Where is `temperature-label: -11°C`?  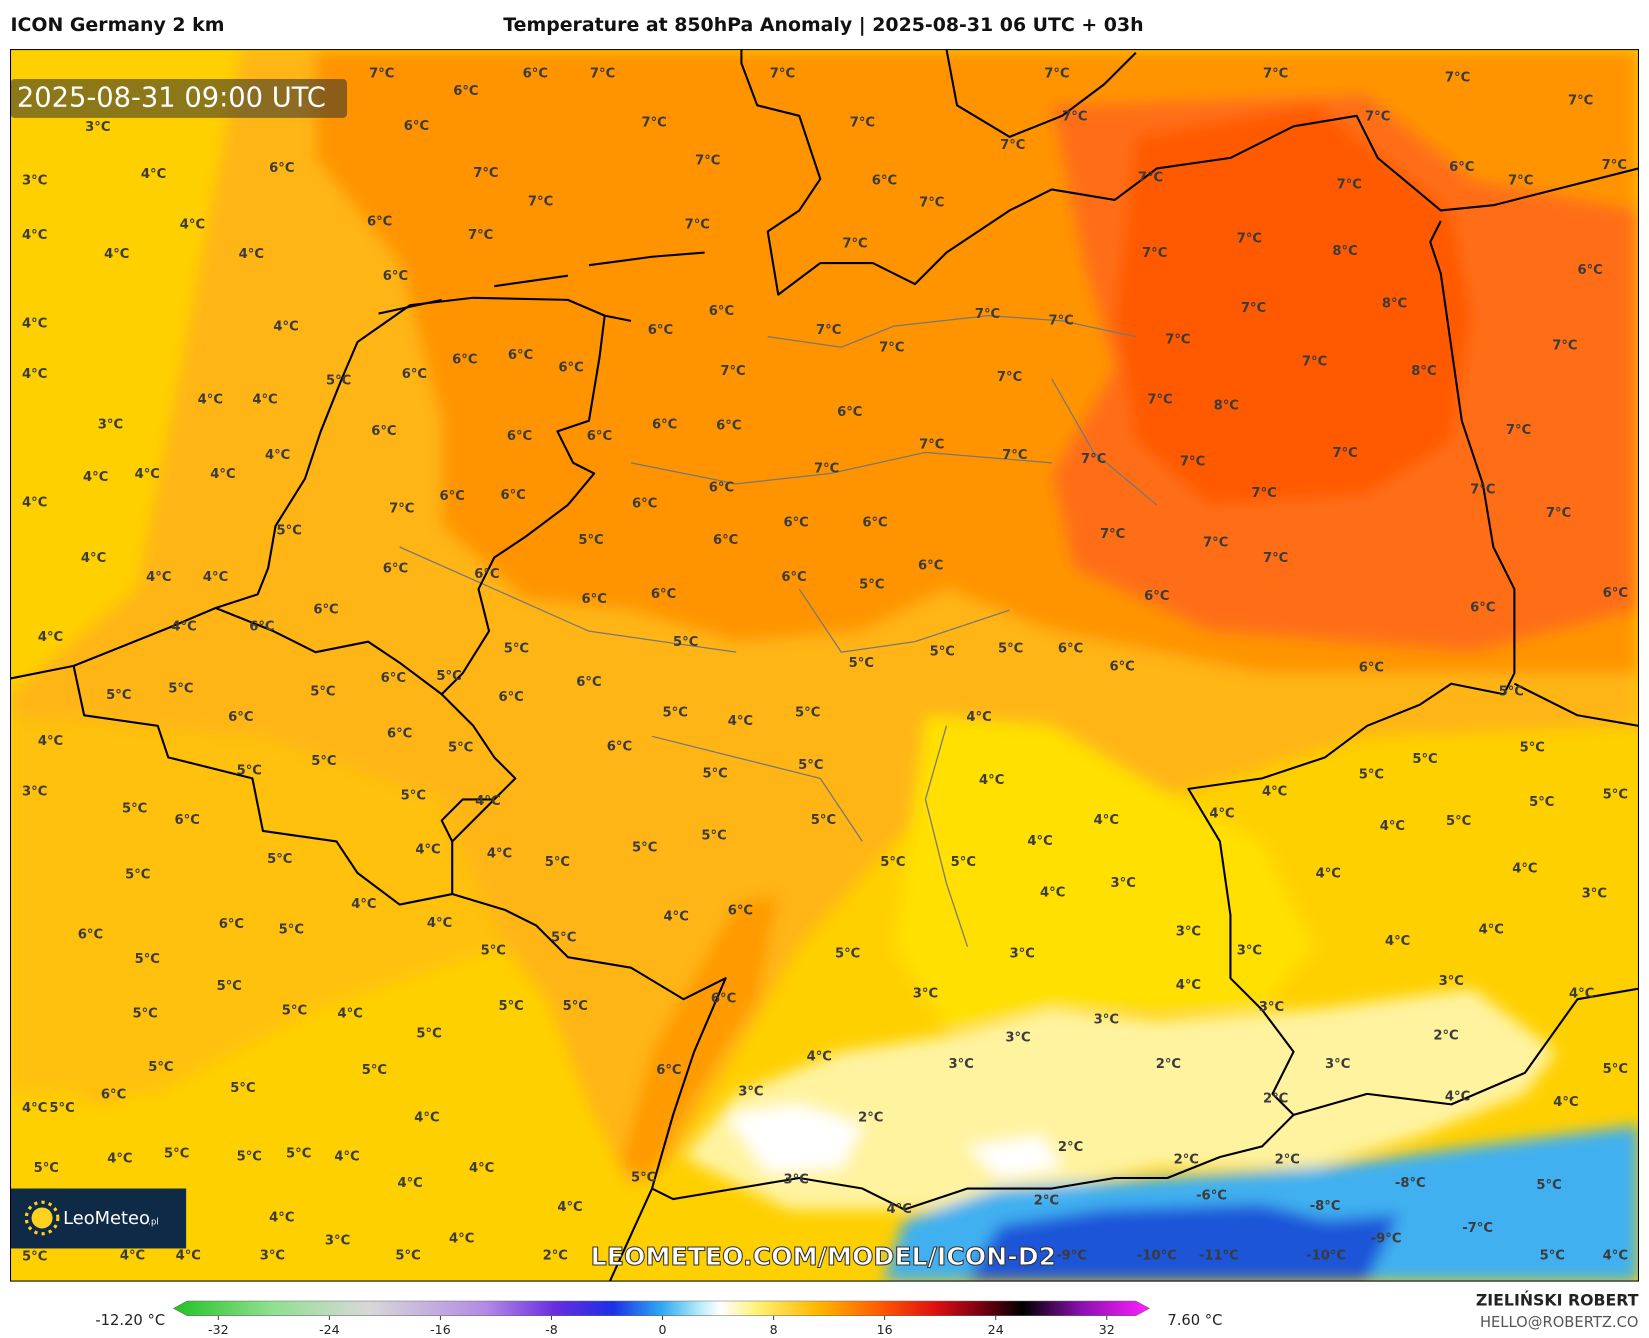
temperature-label: -11°C is located at coordinates (1219, 1255).